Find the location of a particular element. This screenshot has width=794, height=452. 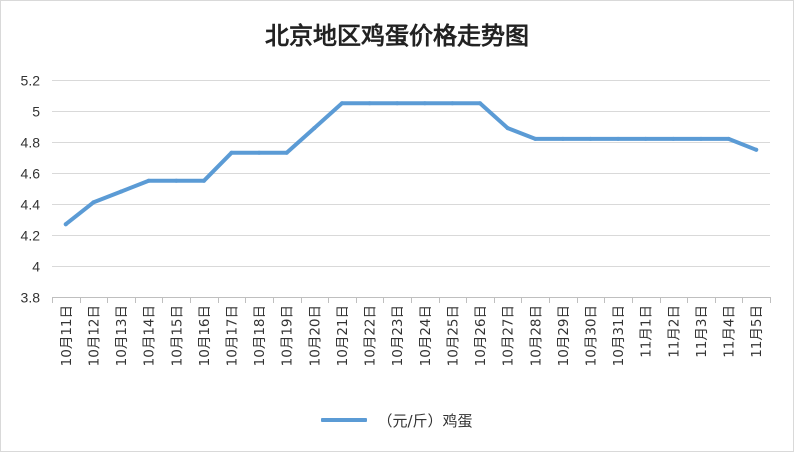

x-tick-label: 10月21日 is located at coordinates (343, 335).